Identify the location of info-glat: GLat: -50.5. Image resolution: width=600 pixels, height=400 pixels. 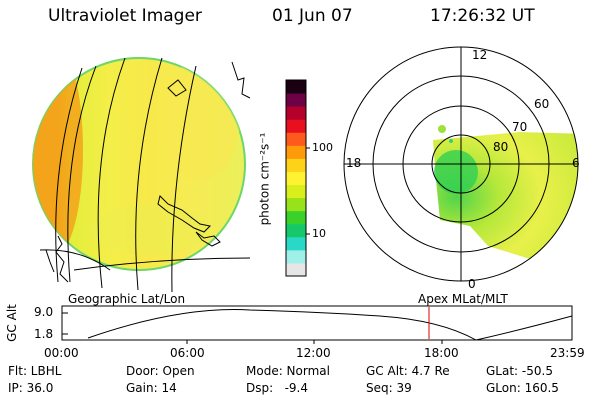
(519, 371).